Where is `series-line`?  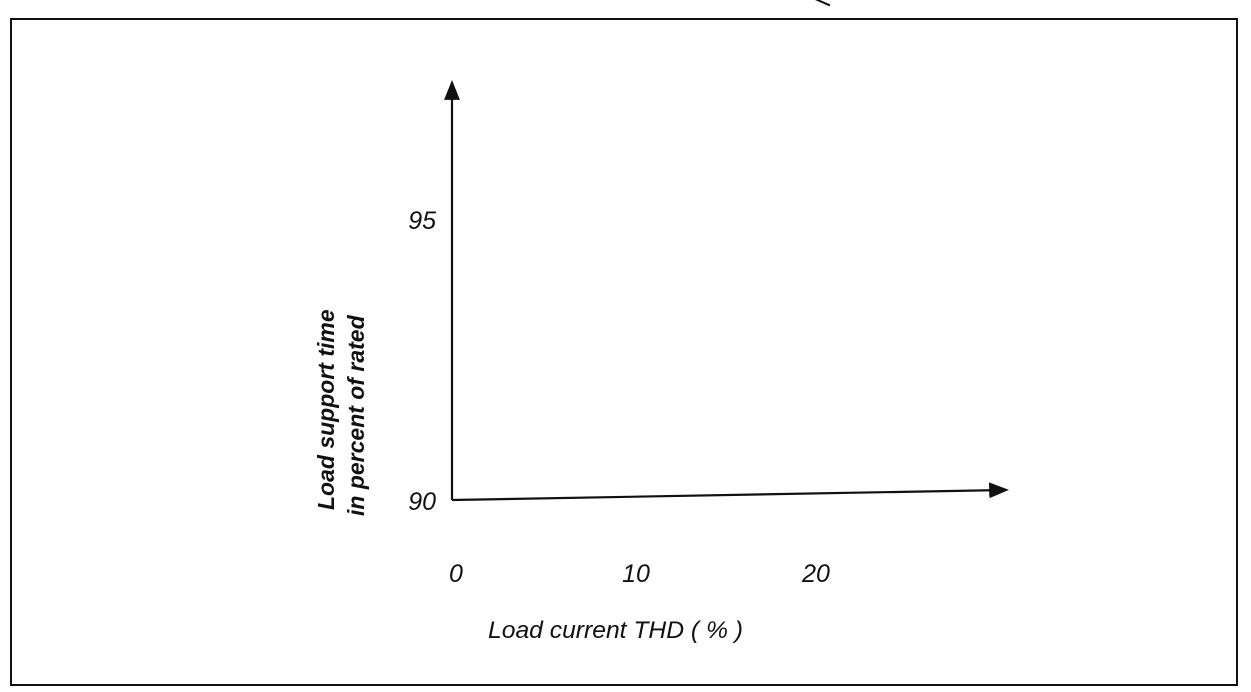
series-line is located at coordinates (823, 3).